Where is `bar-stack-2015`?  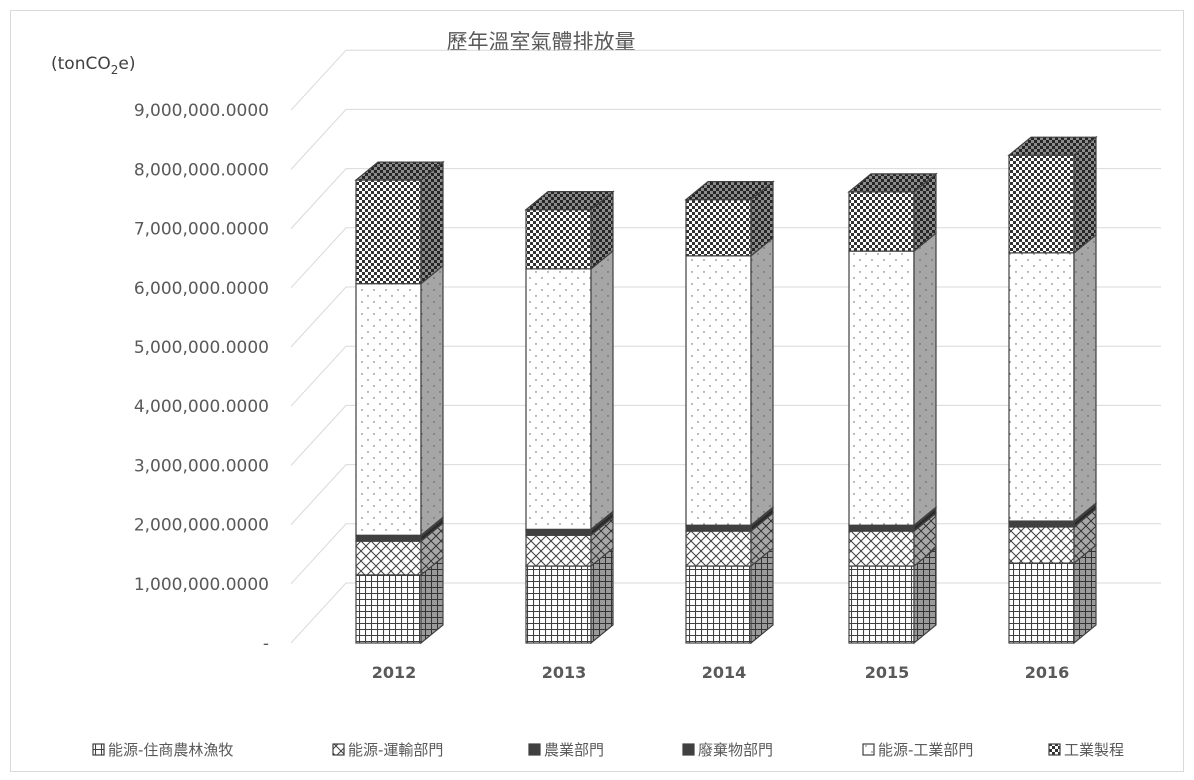 bar-stack-2015 is located at coordinates (892, 408).